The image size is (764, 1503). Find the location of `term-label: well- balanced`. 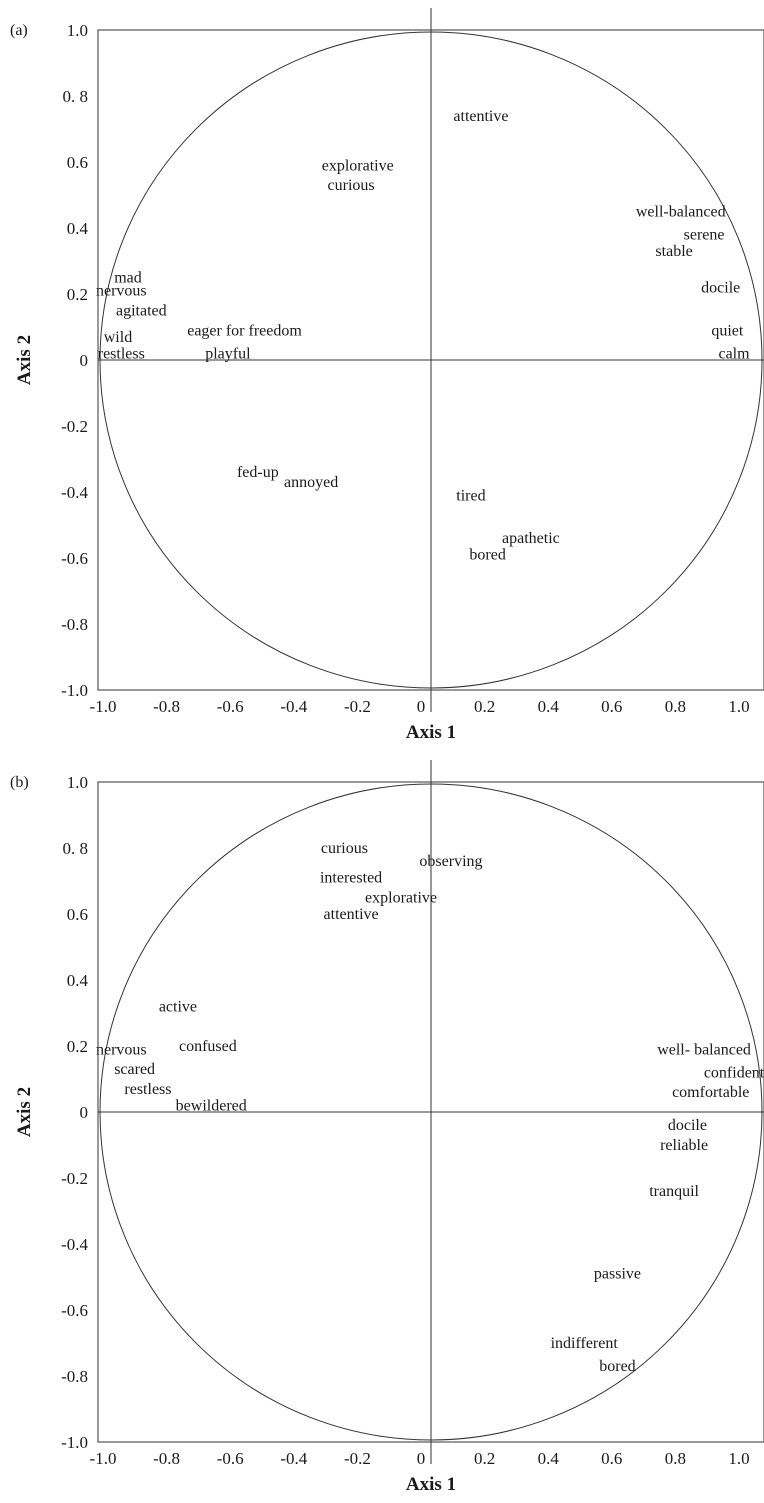

term-label: well- balanced is located at coordinates (704, 1049).